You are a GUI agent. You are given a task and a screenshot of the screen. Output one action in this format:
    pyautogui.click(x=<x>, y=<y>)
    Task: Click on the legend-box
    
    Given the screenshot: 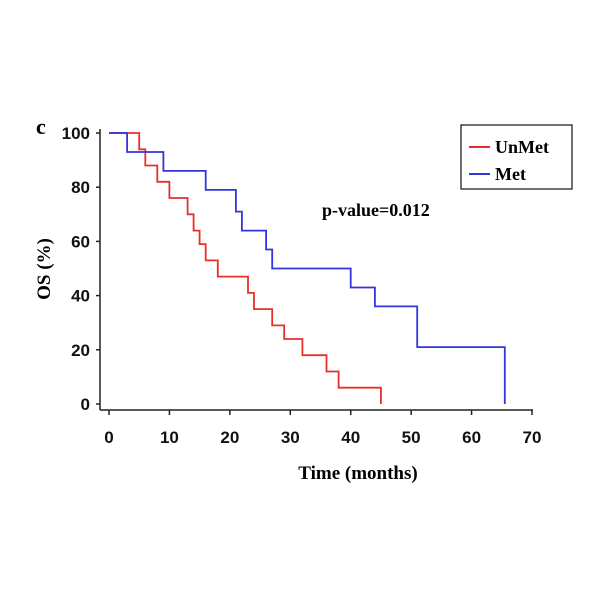 What is the action you would take?
    pyautogui.click(x=516, y=157)
    